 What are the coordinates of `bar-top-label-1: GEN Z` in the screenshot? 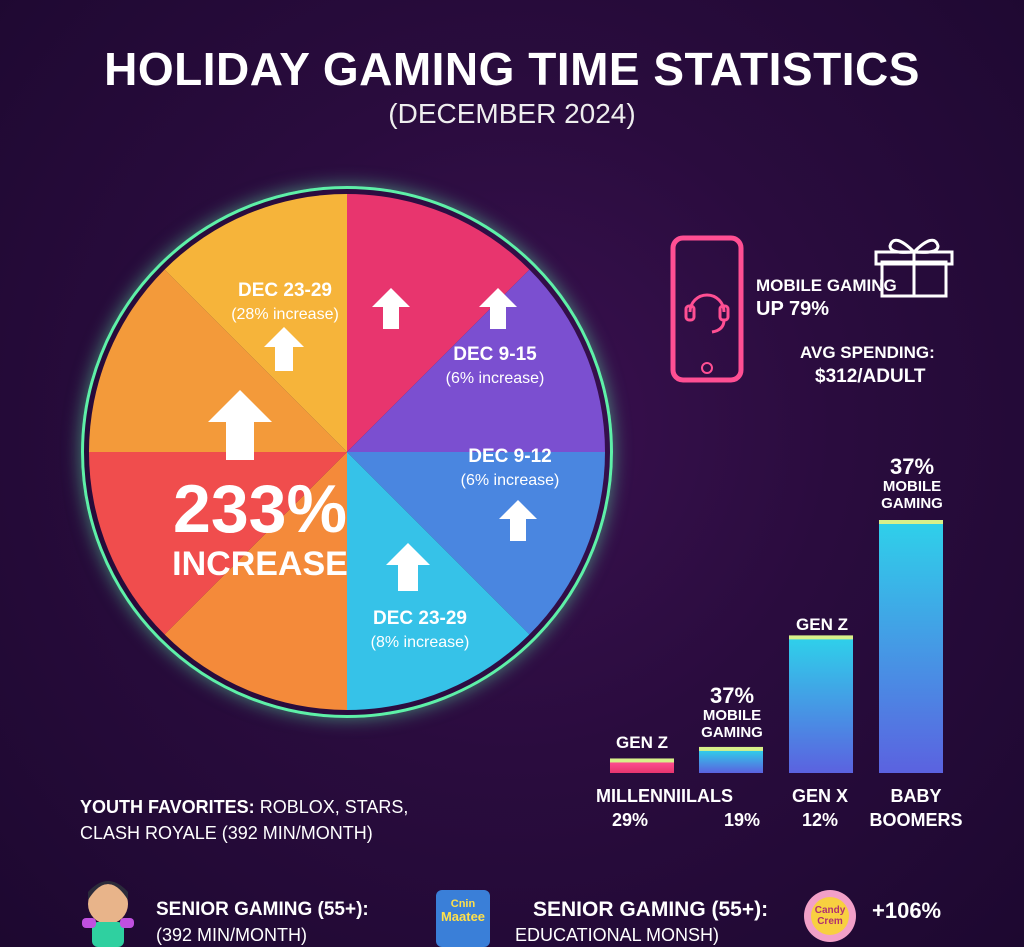 It's located at (642, 742).